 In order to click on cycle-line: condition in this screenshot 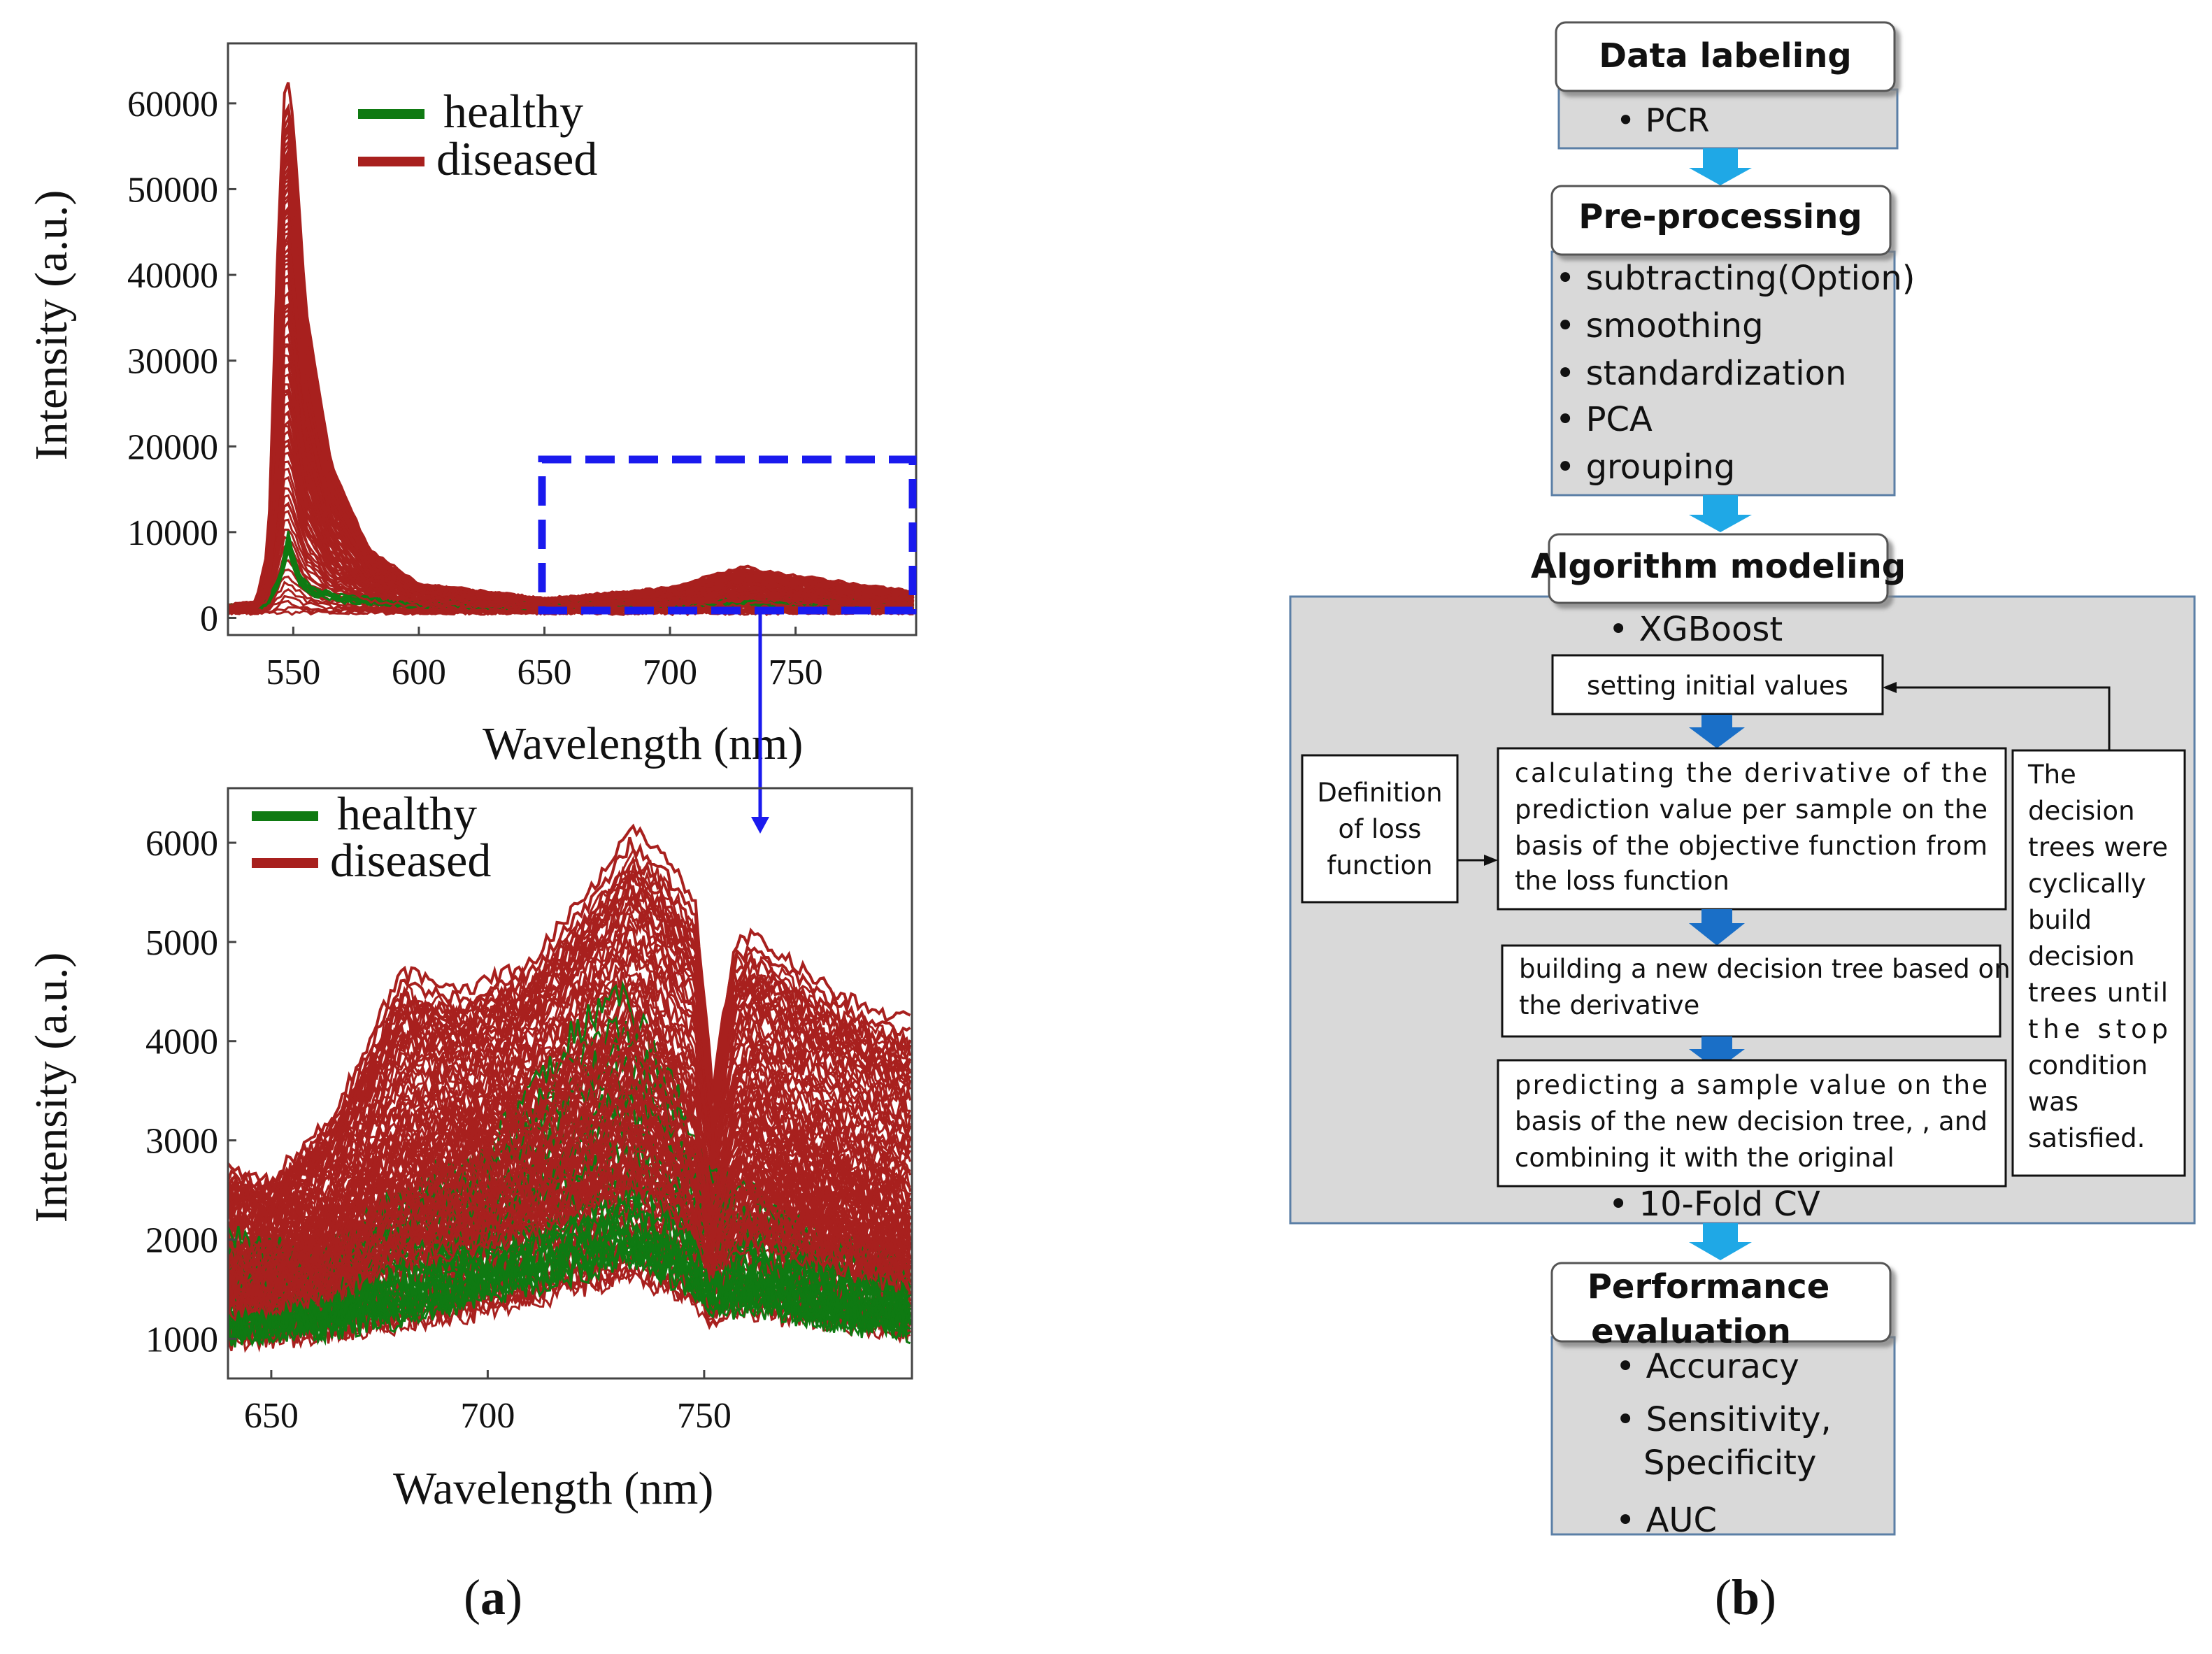, I will do `click(2088, 1066)`.